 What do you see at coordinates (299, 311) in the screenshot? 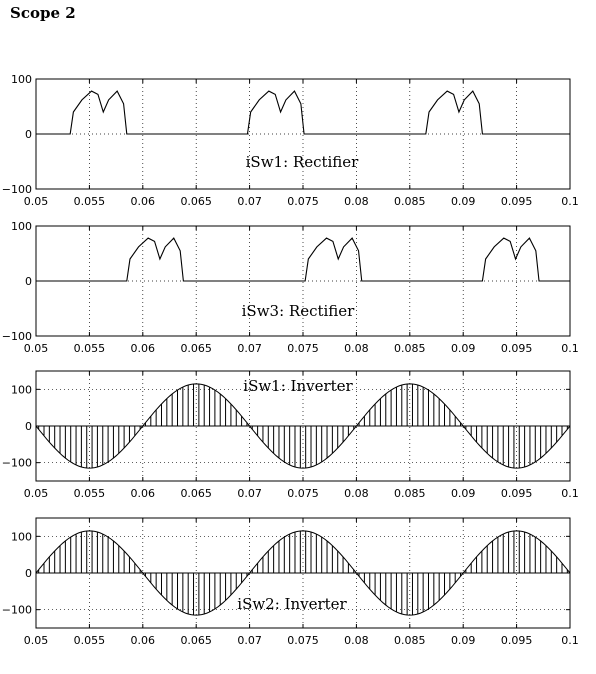
I see `panel-label: iSw3: Rectifier` at bounding box center [299, 311].